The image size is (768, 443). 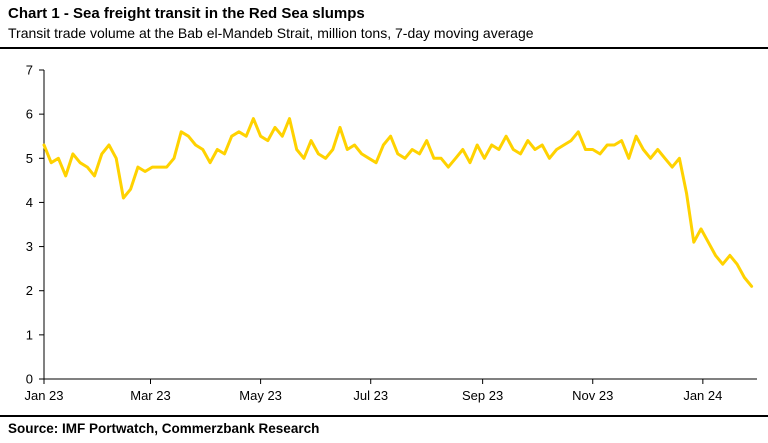 I want to click on x-tick-label: Jan 24, so click(x=702, y=395).